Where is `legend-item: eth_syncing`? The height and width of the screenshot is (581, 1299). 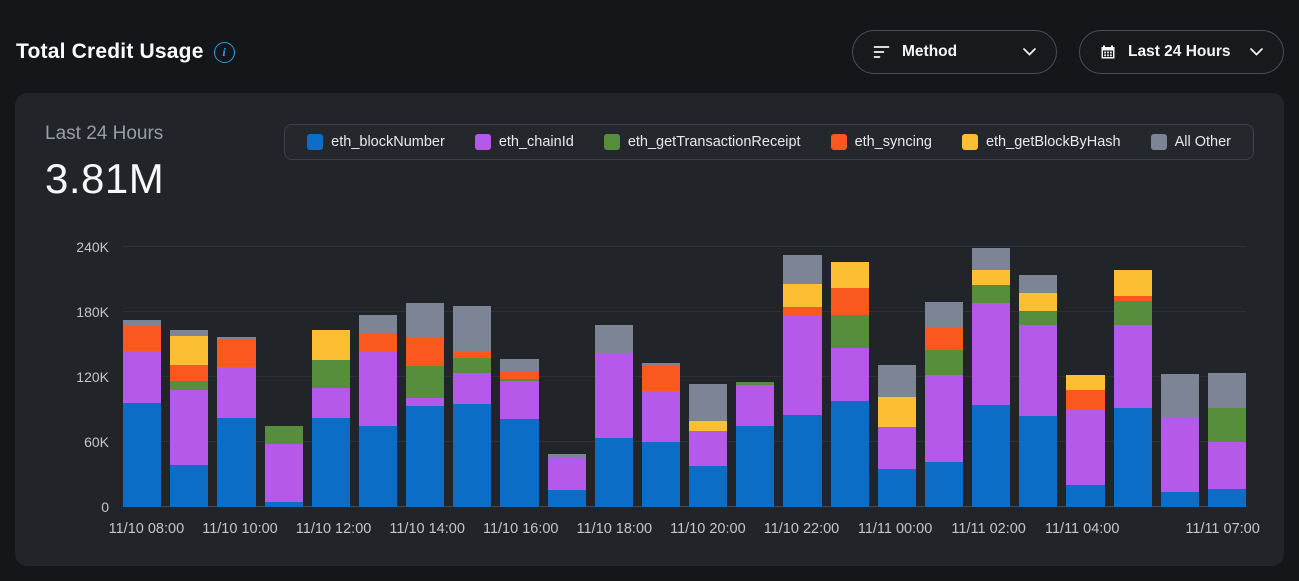 legend-item: eth_syncing is located at coordinates (881, 142).